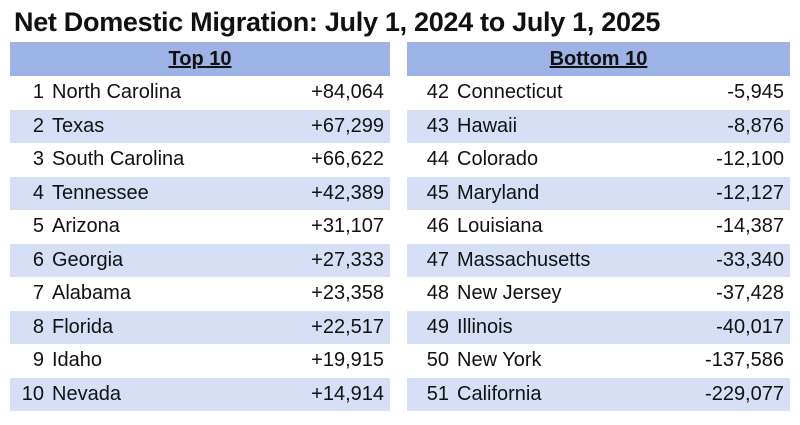 Image resolution: width=800 pixels, height=425 pixels. I want to click on table-row: 42 Connecticut -5,945, so click(598, 93).